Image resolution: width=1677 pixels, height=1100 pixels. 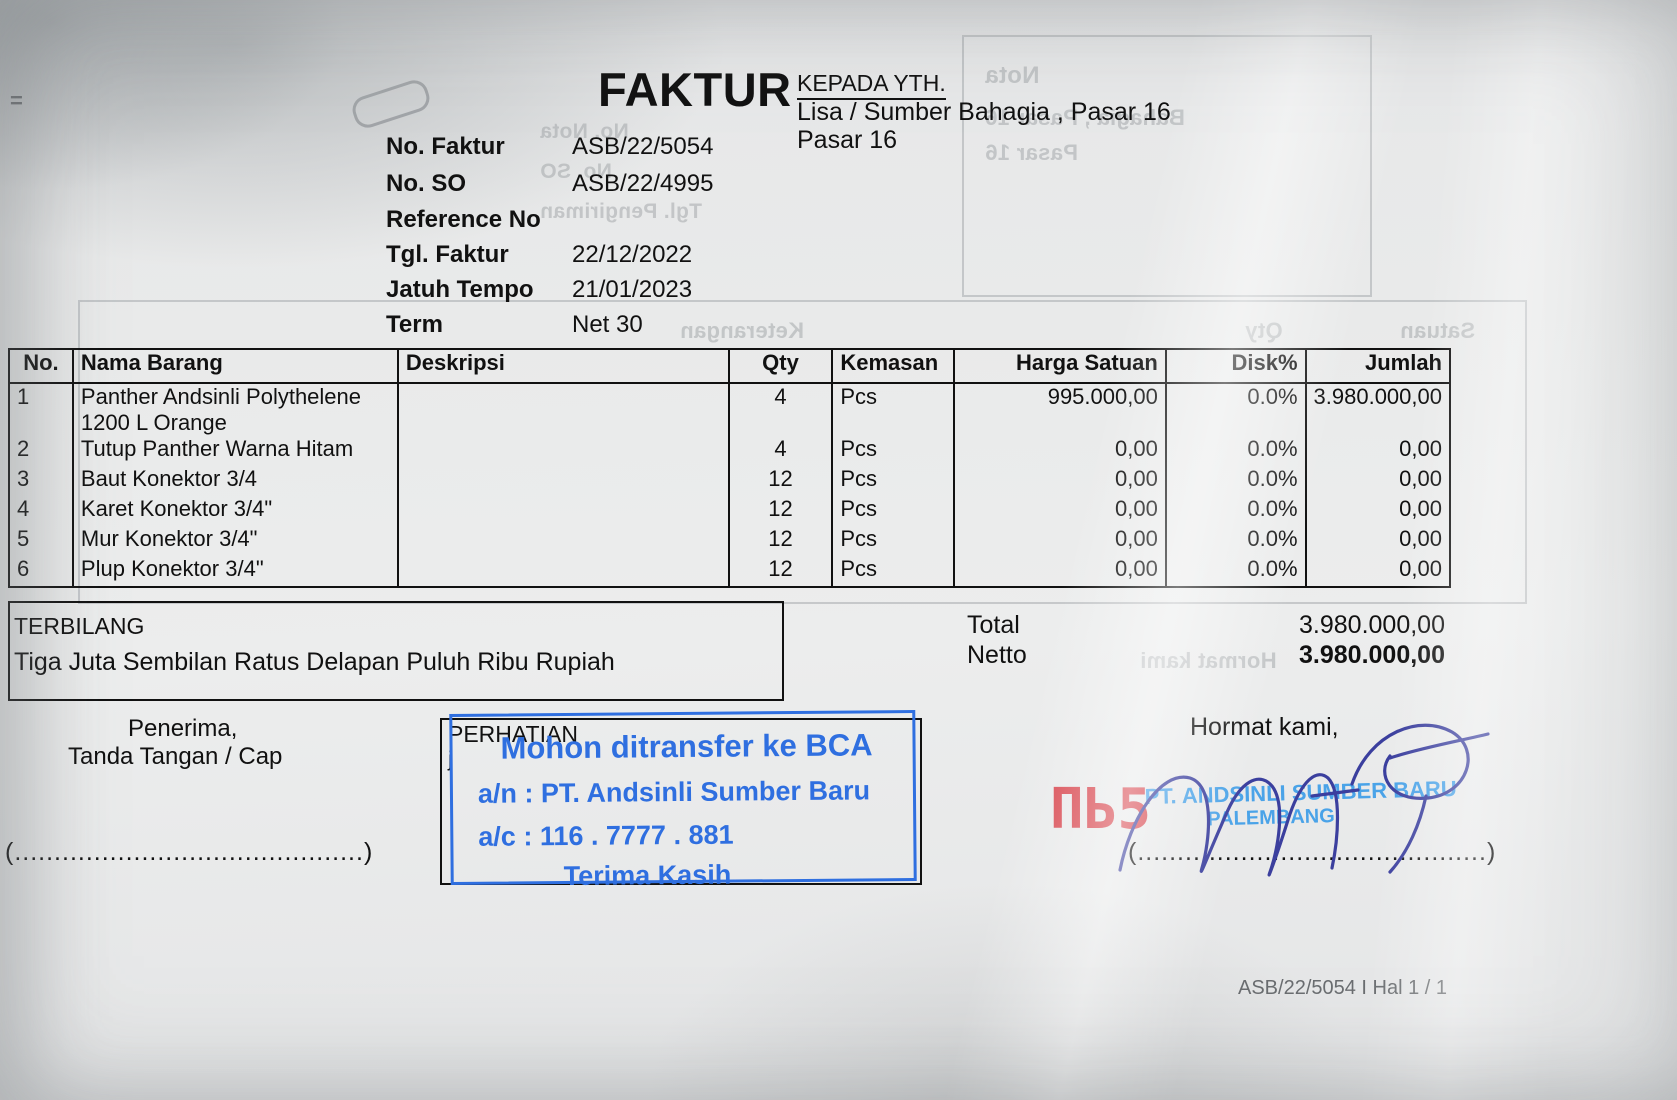 I want to click on bleed-through-col-satuan: Satuan, so click(x=1438, y=330).